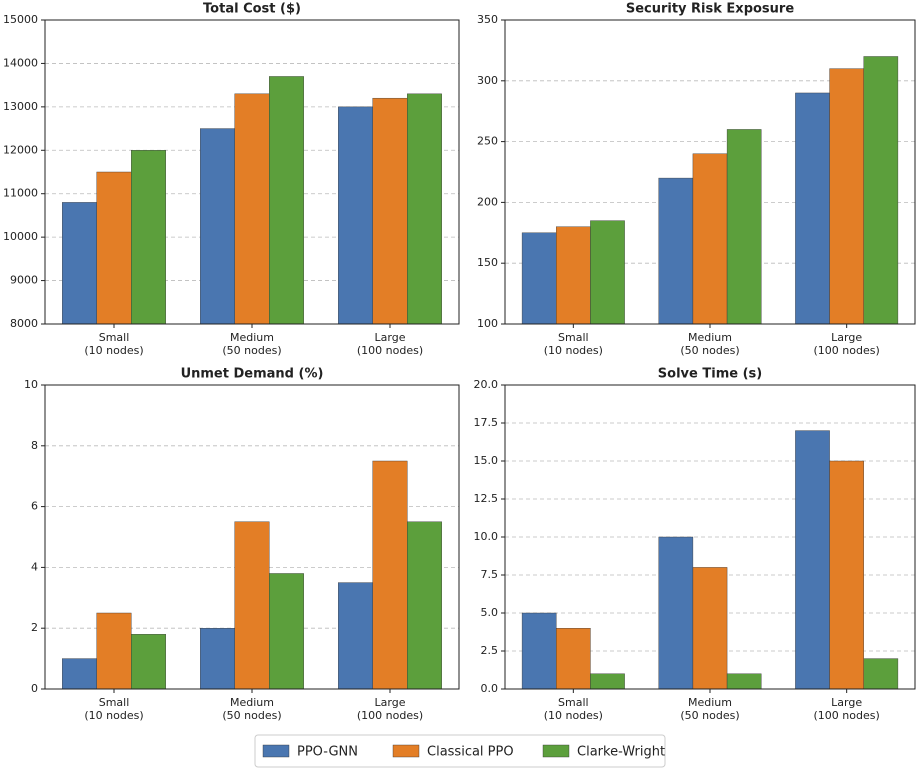 The width and height of the screenshot is (920, 770). Describe the element at coordinates (327, 752) in the screenshot. I see `legend-label: PPO-GNN` at that location.